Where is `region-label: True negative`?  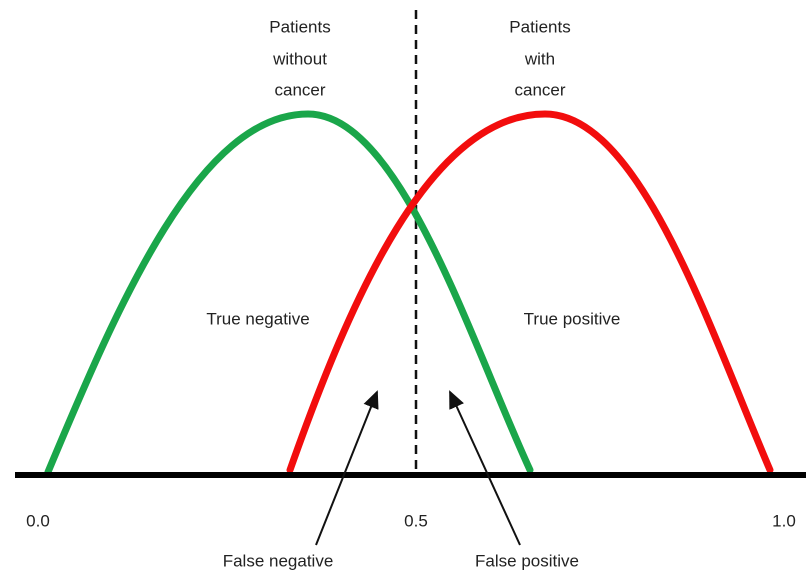 region-label: True negative is located at coordinates (257, 318).